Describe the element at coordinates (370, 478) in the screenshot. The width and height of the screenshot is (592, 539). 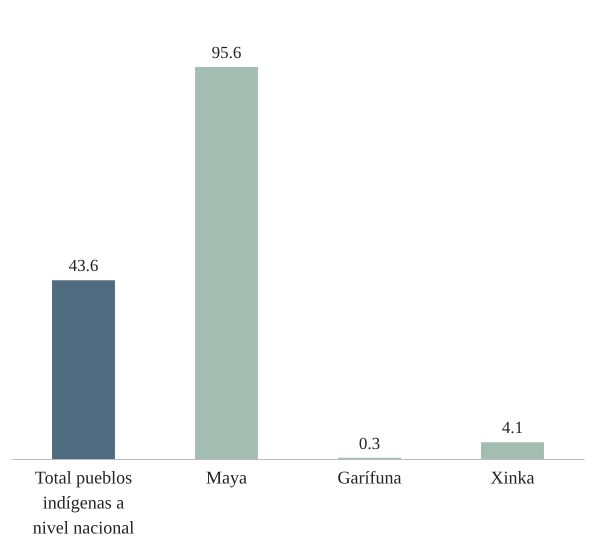
I see `x-tick-label: Garífuna` at that location.